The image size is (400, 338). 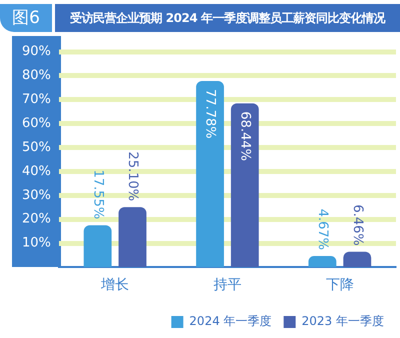 I want to click on x-tick-label: 持平, so click(x=227, y=285).